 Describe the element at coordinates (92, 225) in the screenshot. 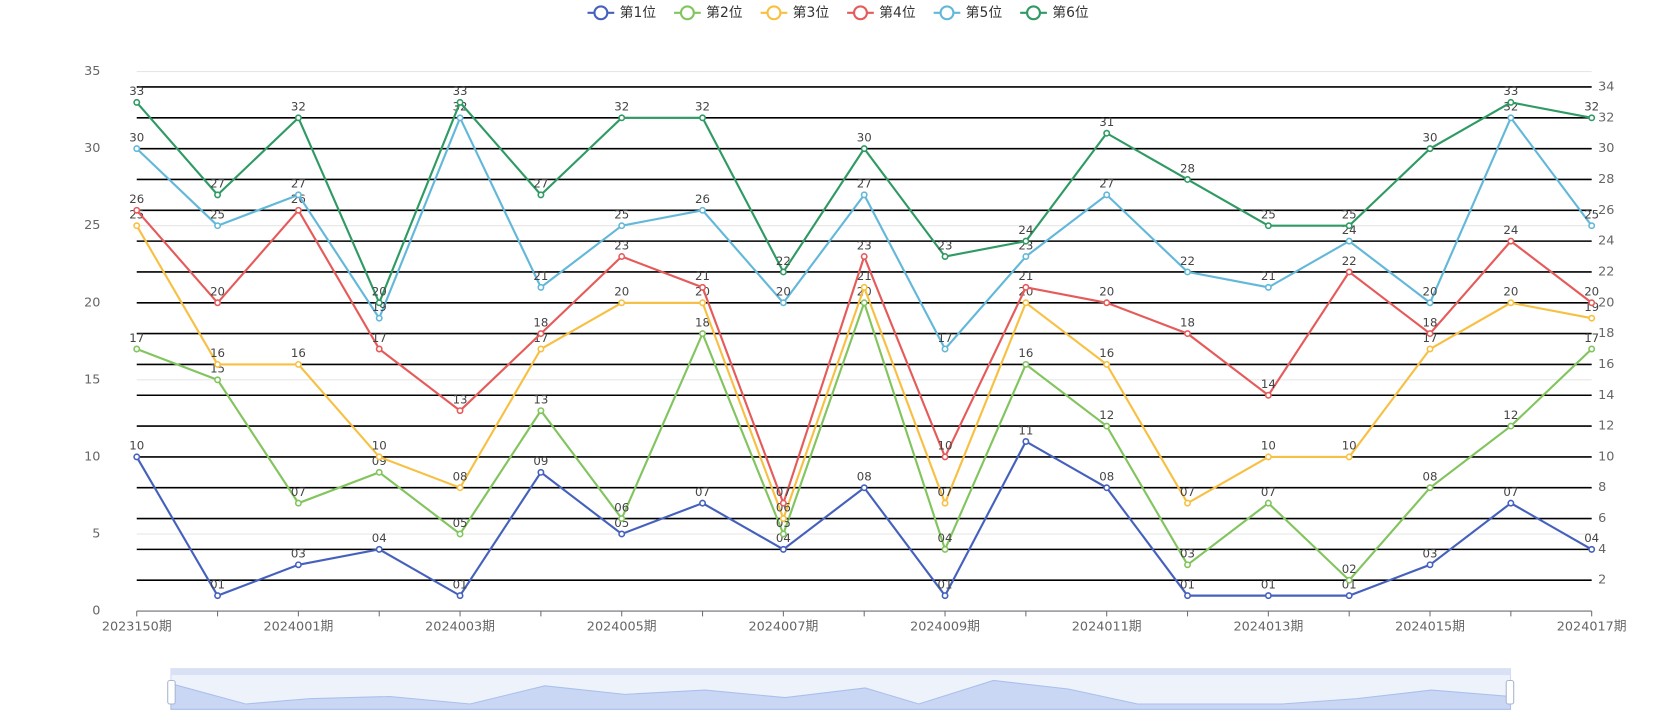

I see `y-tick-label: 25` at that location.